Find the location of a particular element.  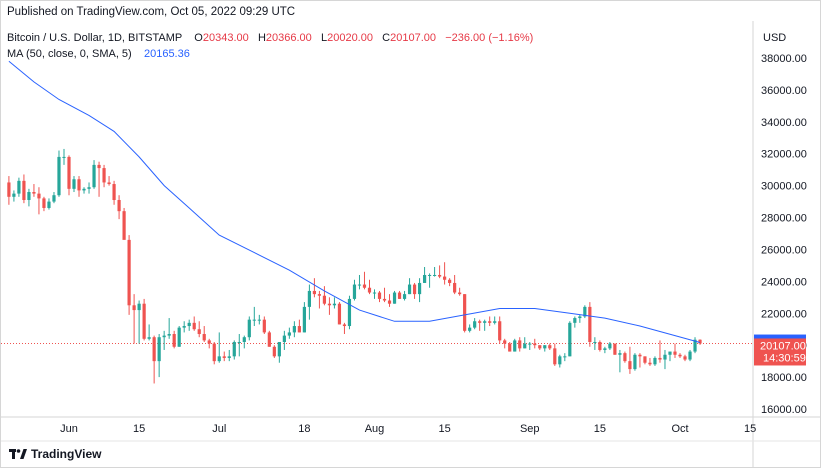

last-price-tag-label: 20107.00 is located at coordinates (783, 346).